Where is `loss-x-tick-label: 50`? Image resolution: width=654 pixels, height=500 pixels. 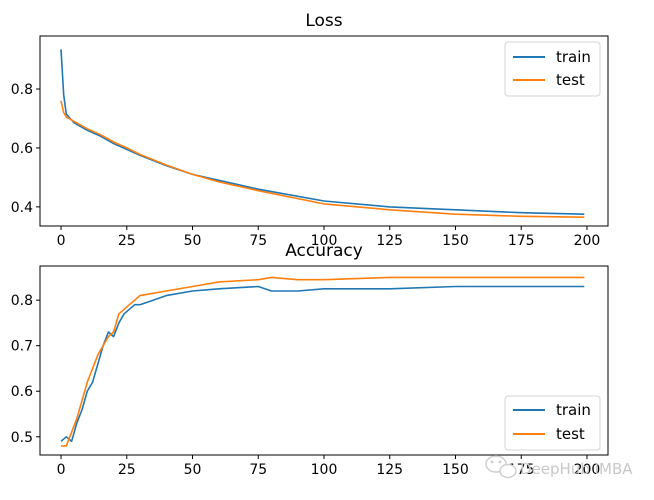
loss-x-tick-label: 50 is located at coordinates (193, 241).